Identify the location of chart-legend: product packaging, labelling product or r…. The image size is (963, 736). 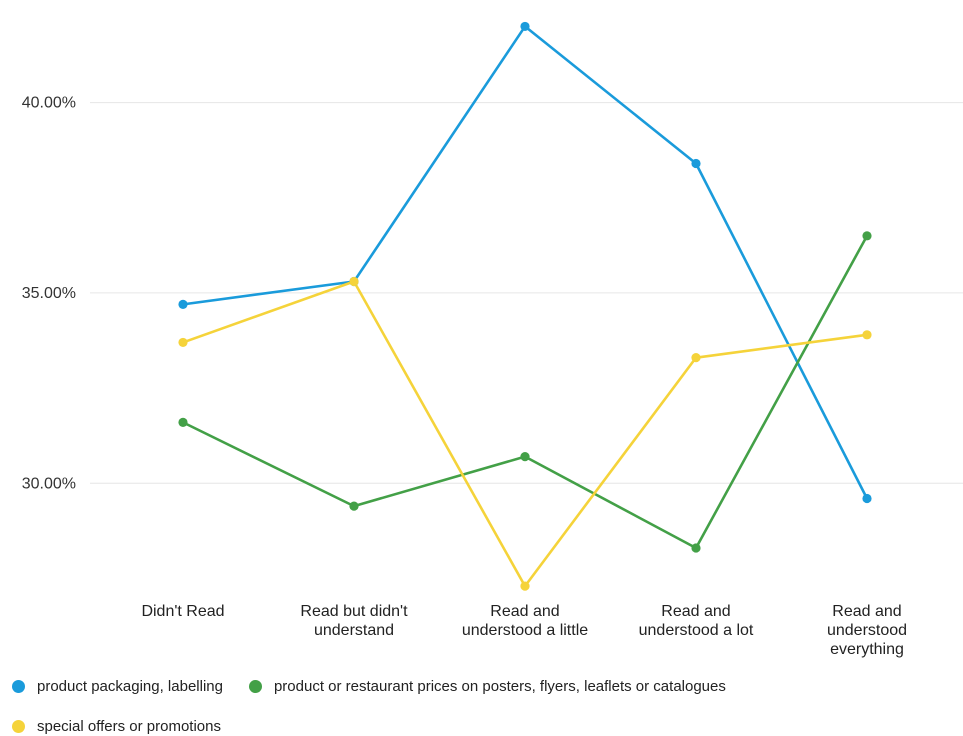
(482, 706).